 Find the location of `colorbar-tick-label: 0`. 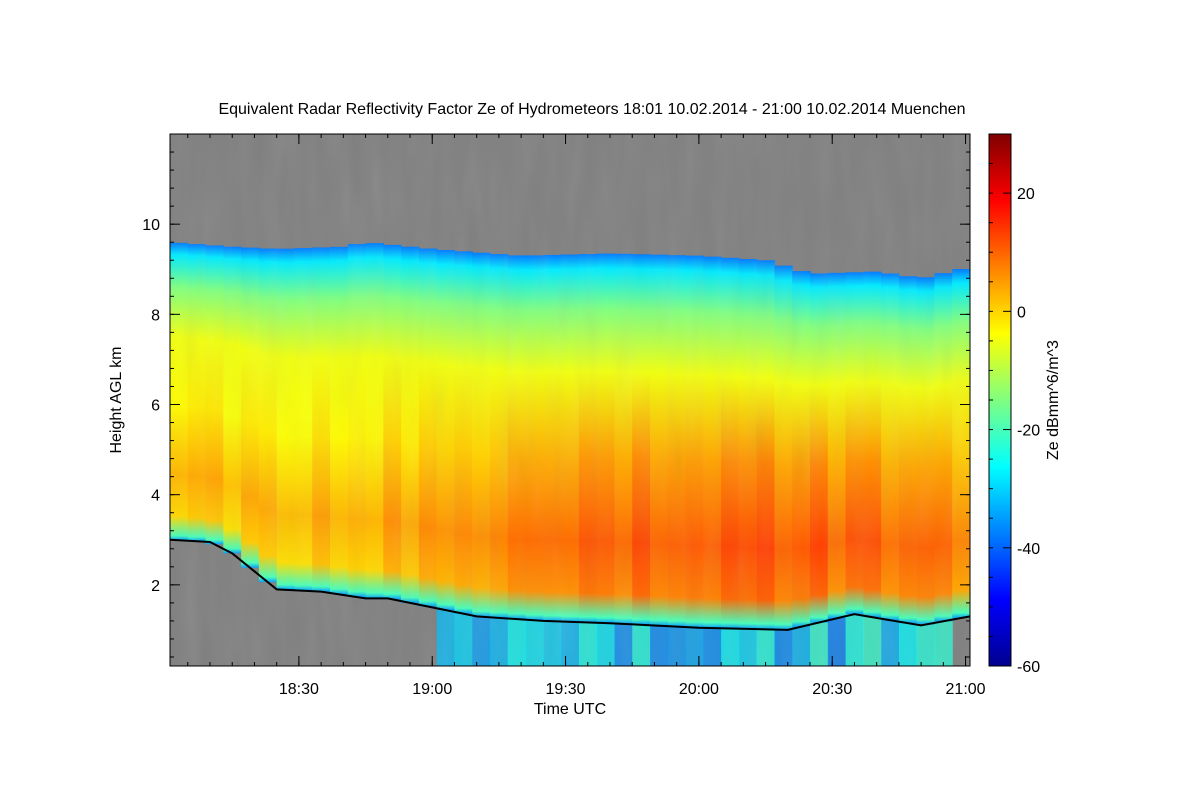

colorbar-tick-label: 0 is located at coordinates (1021, 312).